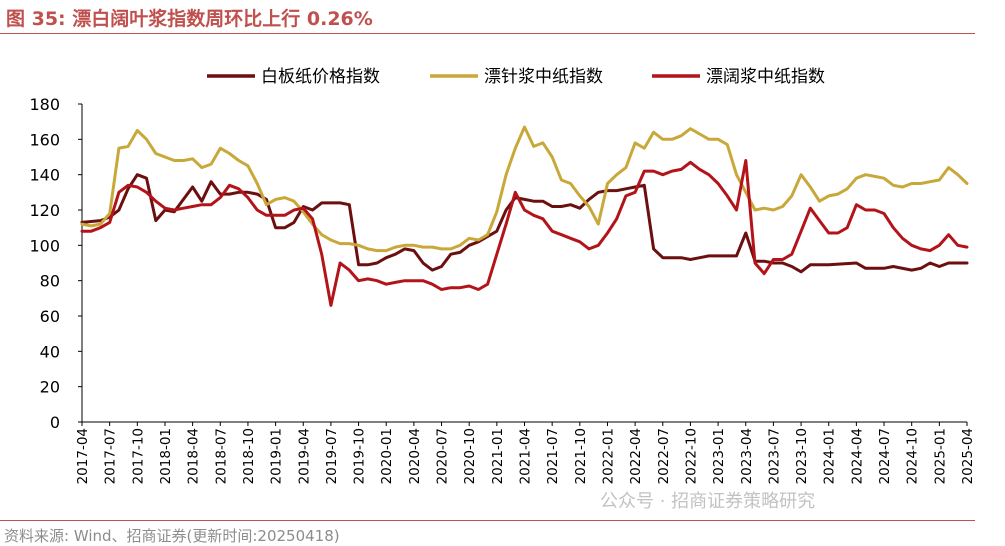 Image resolution: width=1005 pixels, height=546 pixels. What do you see at coordinates (487, 33) in the screenshot?
I see `title-divider` at bounding box center [487, 33].